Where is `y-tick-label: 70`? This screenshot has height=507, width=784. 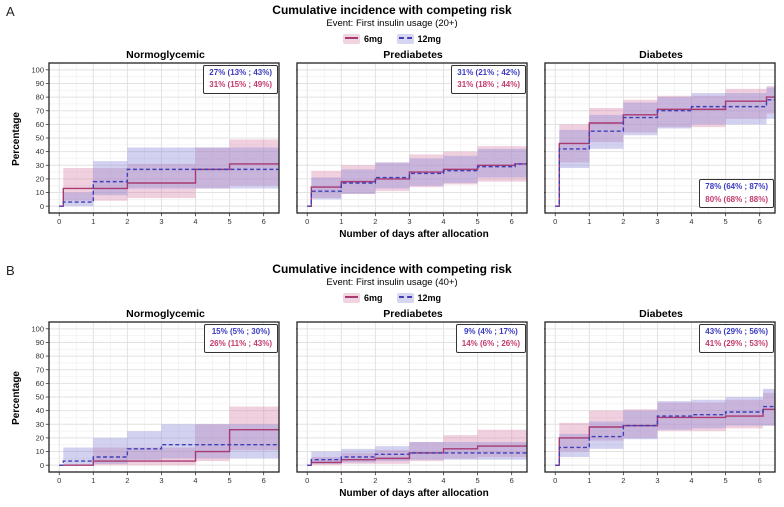
y-tick-label: 70 is located at coordinates (40, 110).